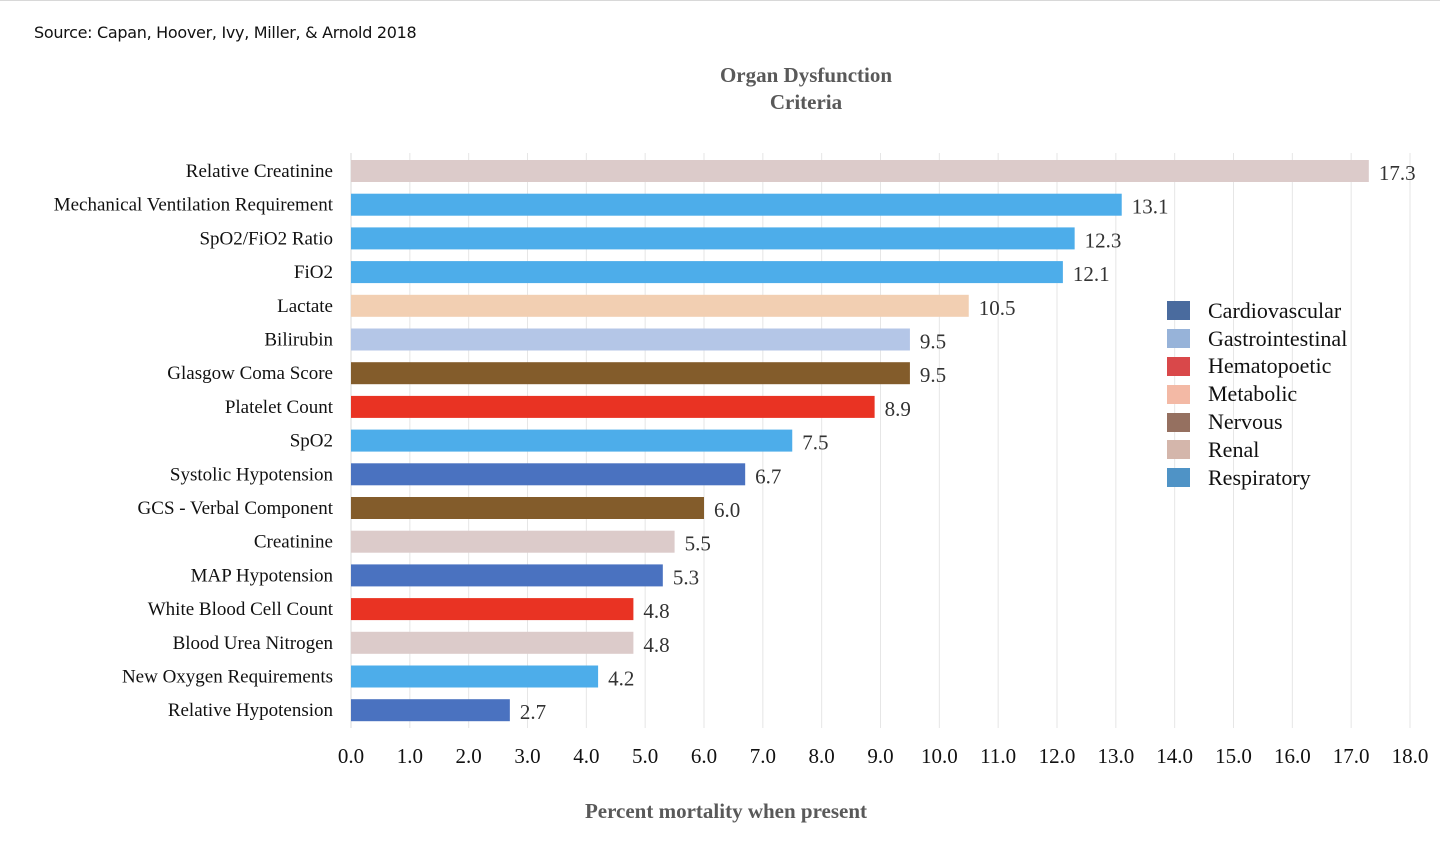  Describe the element at coordinates (1278, 338) in the screenshot. I see `legend-label: Gastrointestinal` at that location.